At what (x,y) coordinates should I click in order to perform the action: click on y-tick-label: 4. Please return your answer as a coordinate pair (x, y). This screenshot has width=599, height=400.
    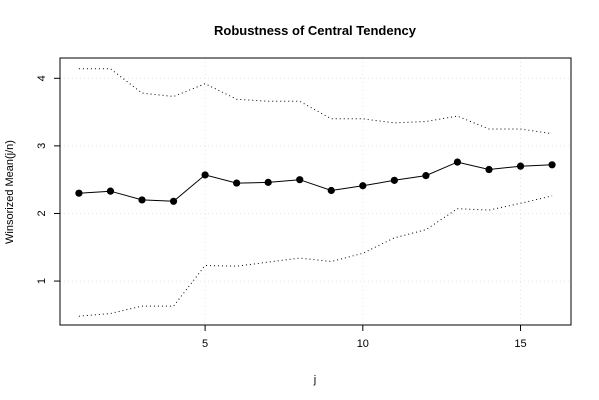
    Looking at the image, I should click on (42, 78).